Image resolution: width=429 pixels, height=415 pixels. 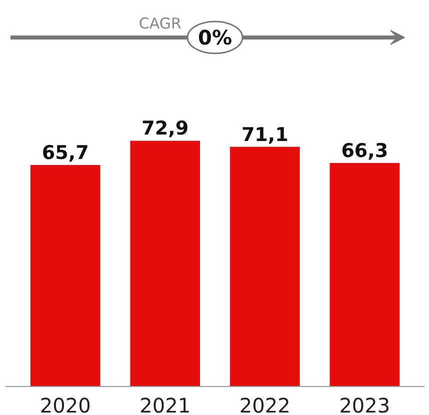 What do you see at coordinates (364, 151) in the screenshot?
I see `data-label: 66,3` at bounding box center [364, 151].